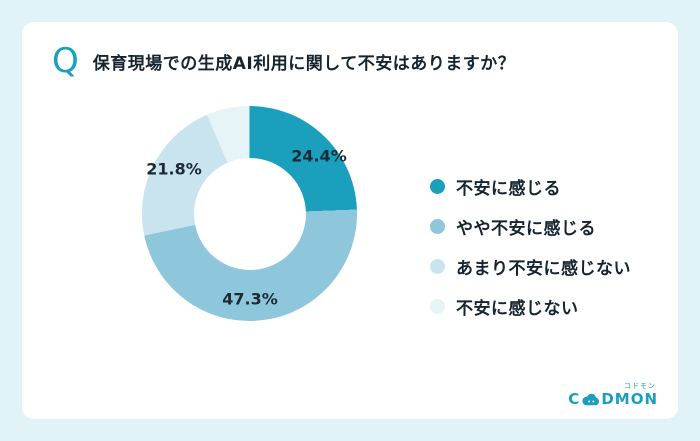  Describe the element at coordinates (319, 156) in the screenshot. I see `segment-label-1: 24.4%` at that location.